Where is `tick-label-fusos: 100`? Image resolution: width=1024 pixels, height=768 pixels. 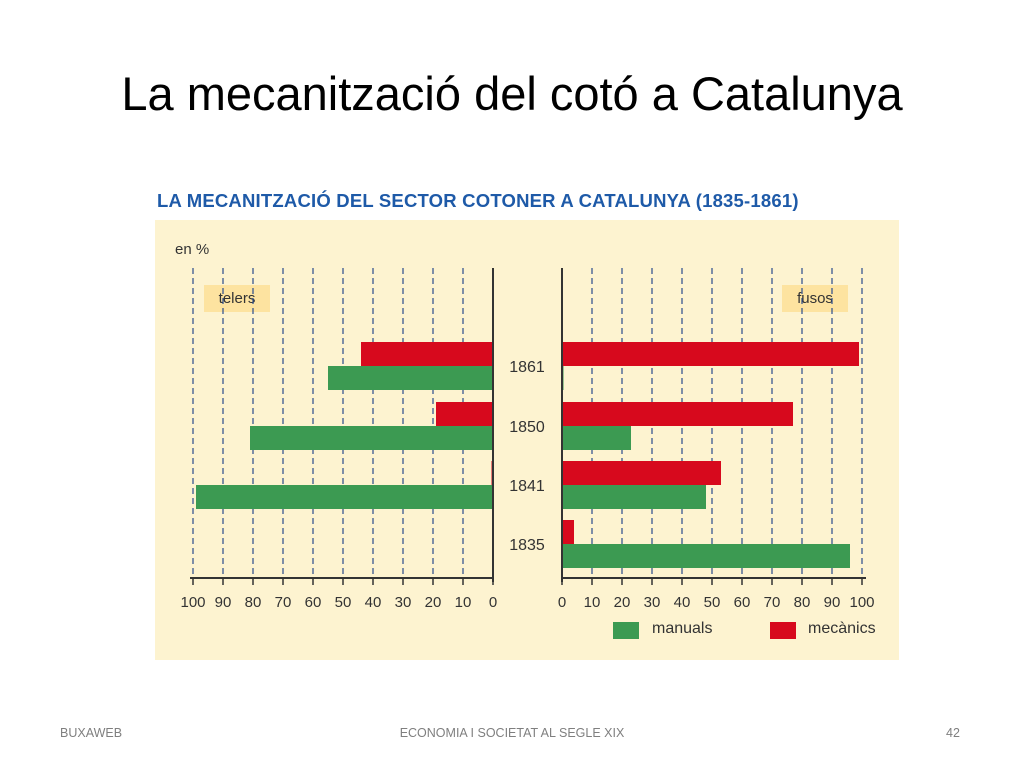
tick-label-fusos: 100 is located at coordinates (861, 602).